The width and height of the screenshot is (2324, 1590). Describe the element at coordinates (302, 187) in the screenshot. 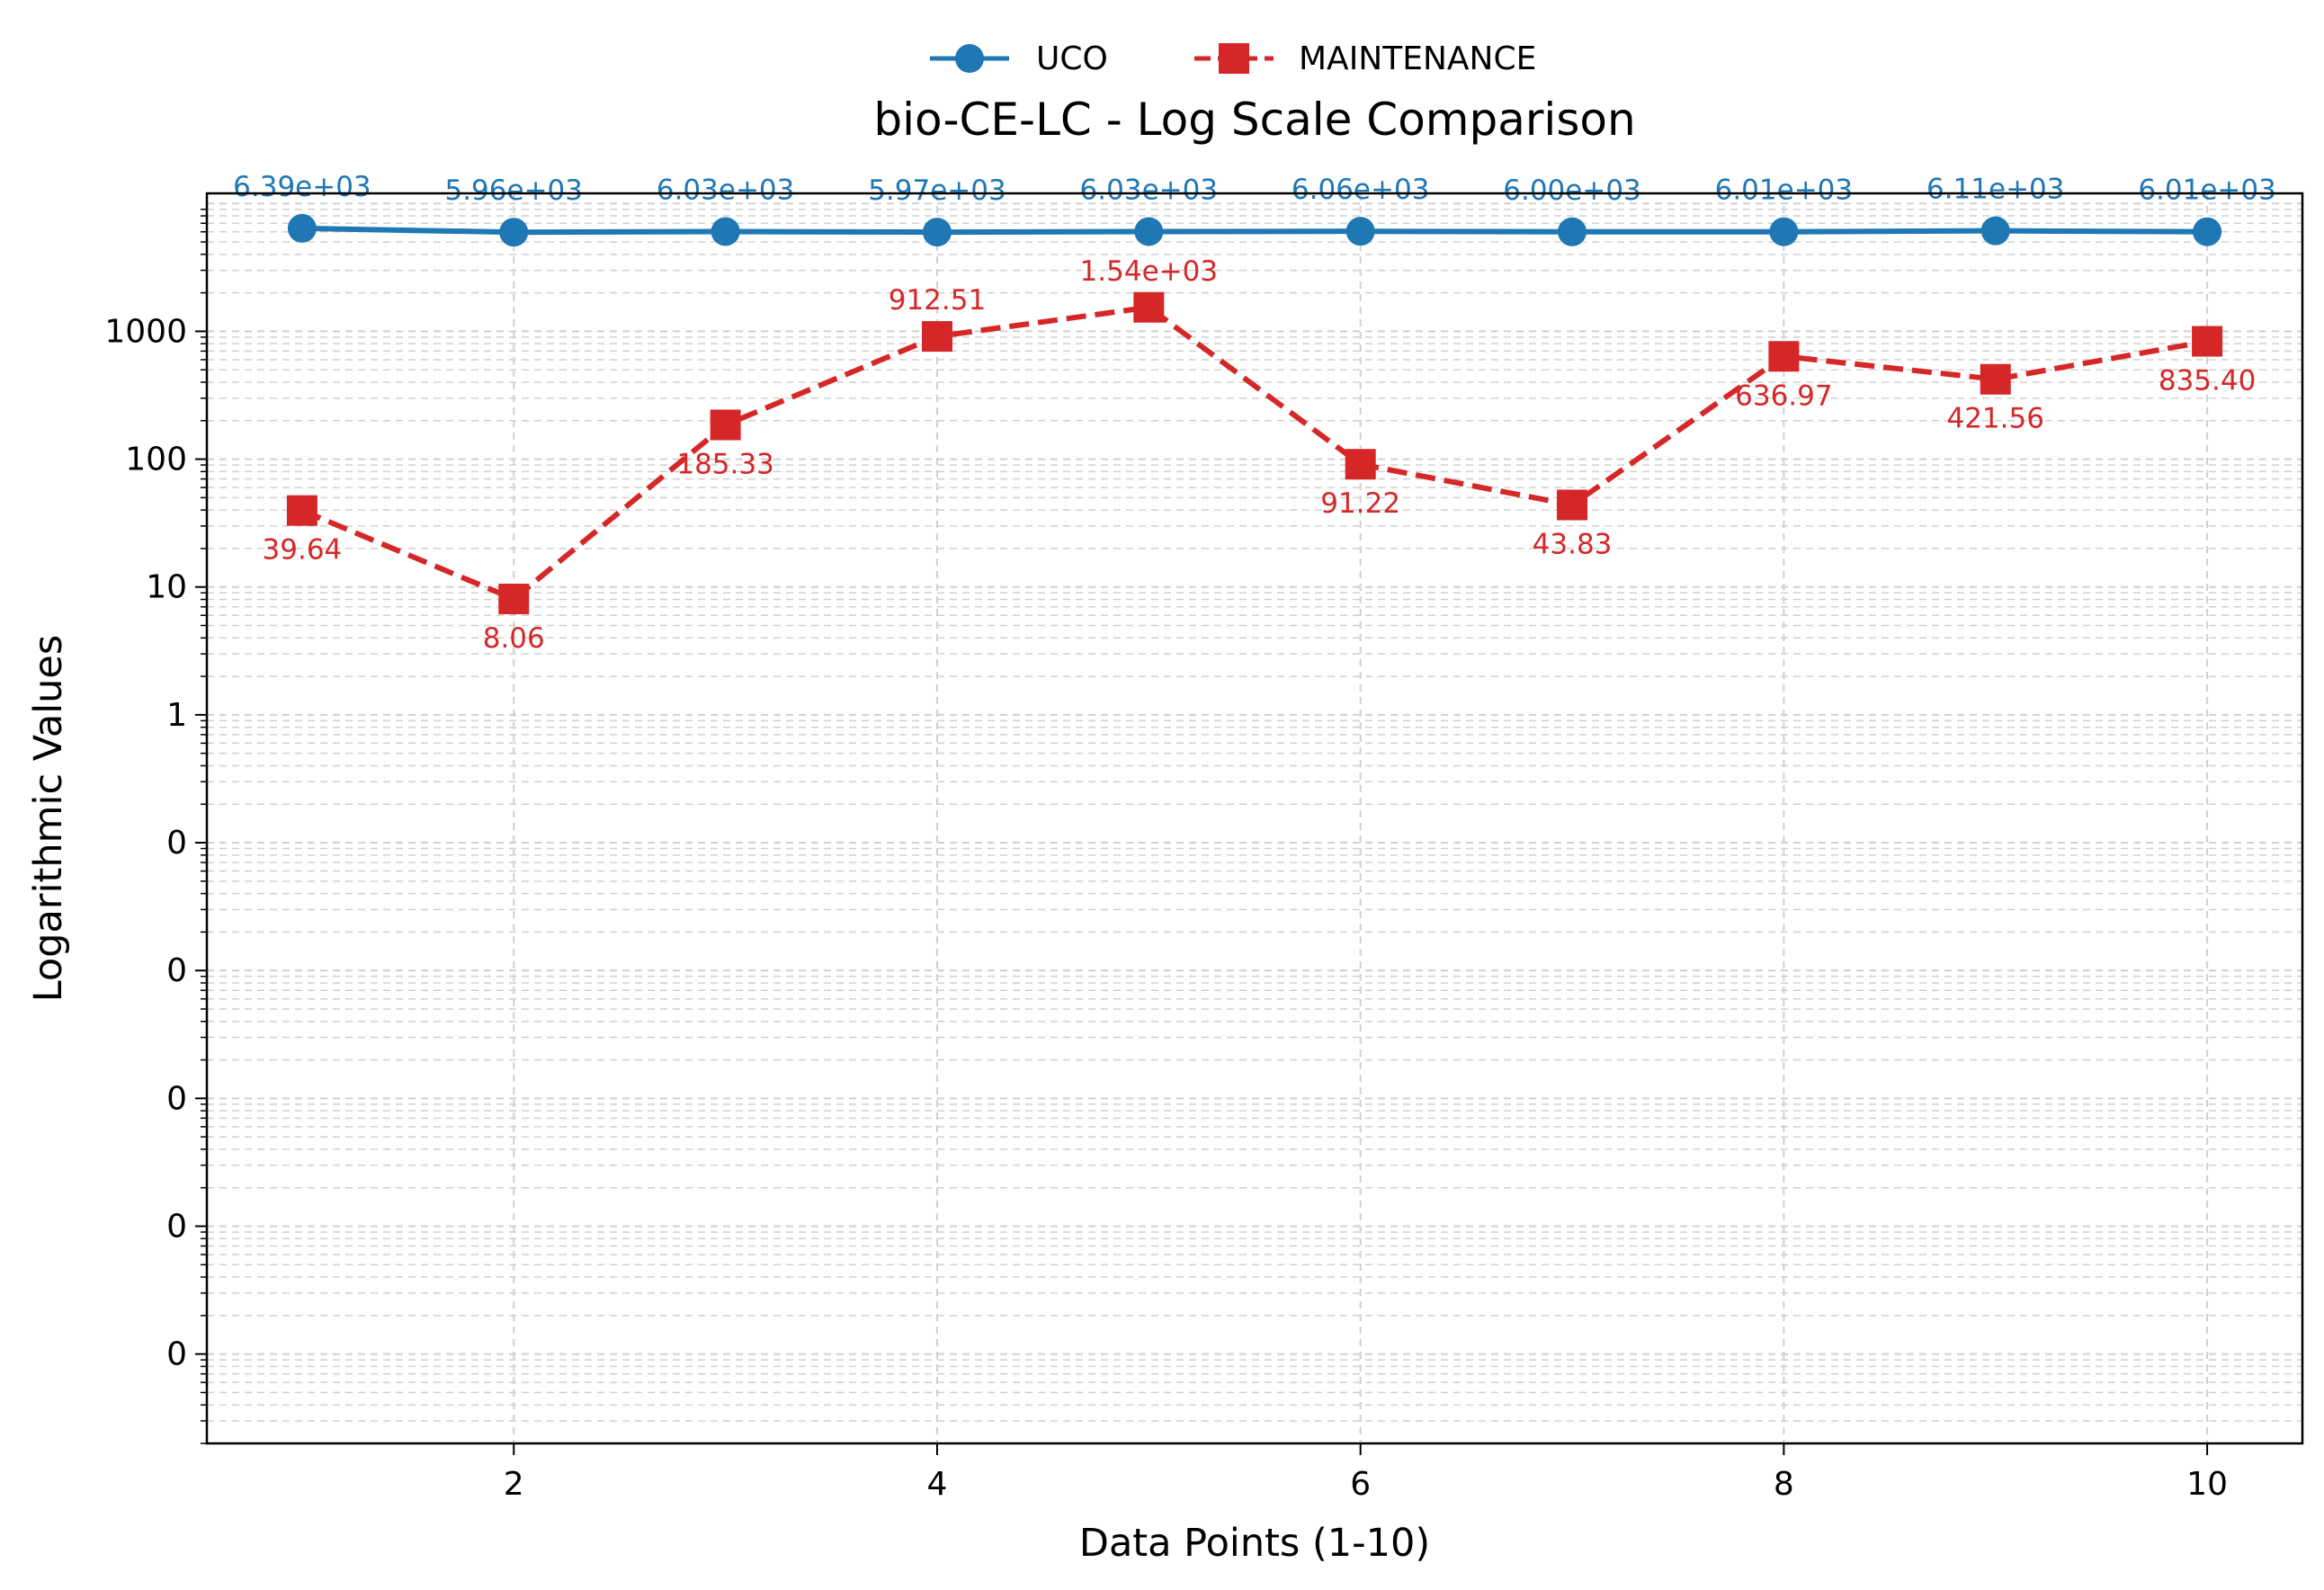

I see `uco-data-label: 6.39e+03` at that location.